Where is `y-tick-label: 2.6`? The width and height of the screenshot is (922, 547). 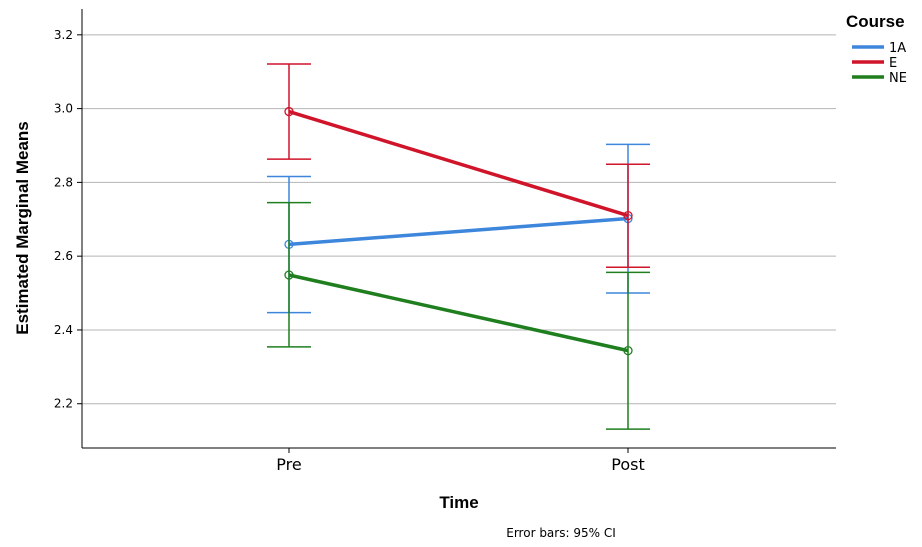 y-tick-label: 2.6 is located at coordinates (63, 256).